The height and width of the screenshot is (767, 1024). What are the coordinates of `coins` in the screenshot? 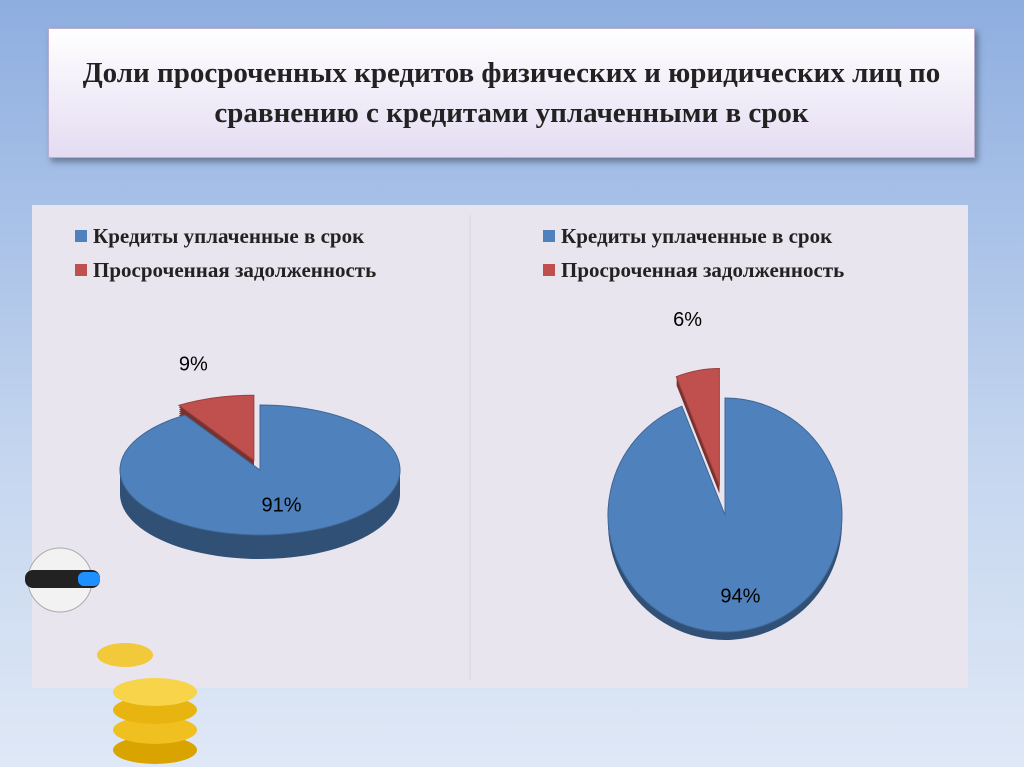 It's located at (111, 655).